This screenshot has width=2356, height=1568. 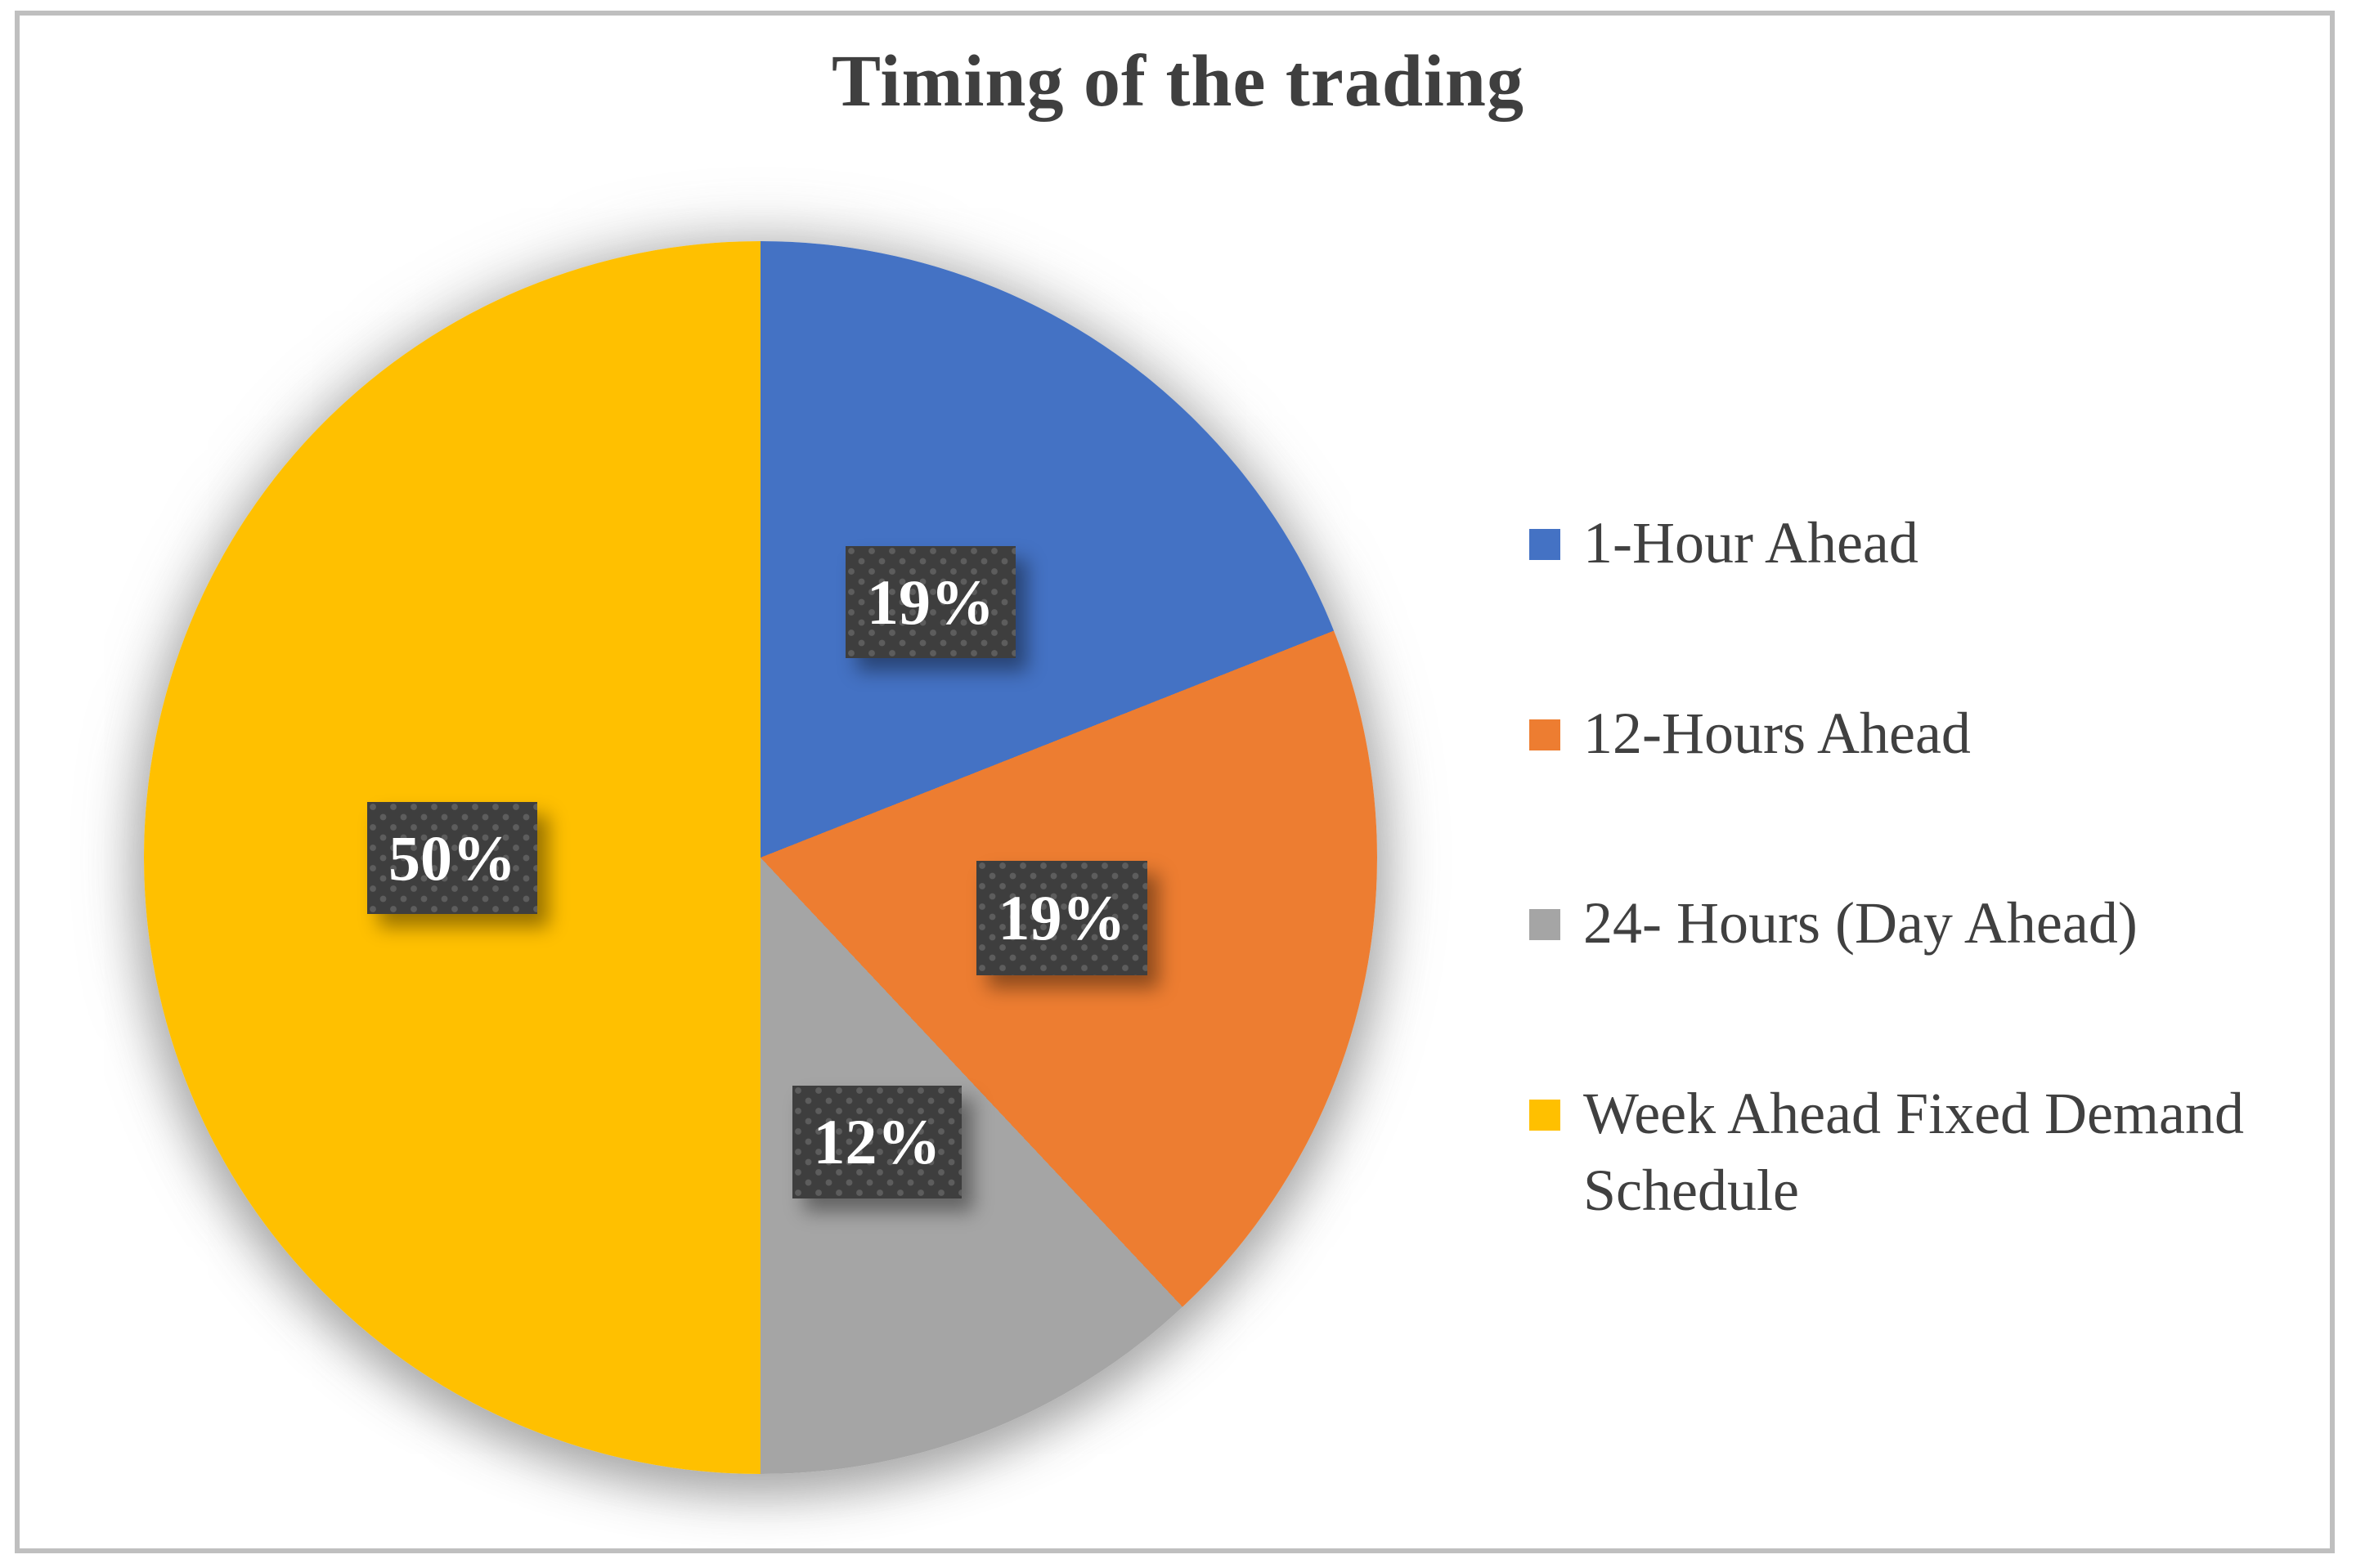 I want to click on data-label-week-ahead: 50%, so click(x=452, y=858).